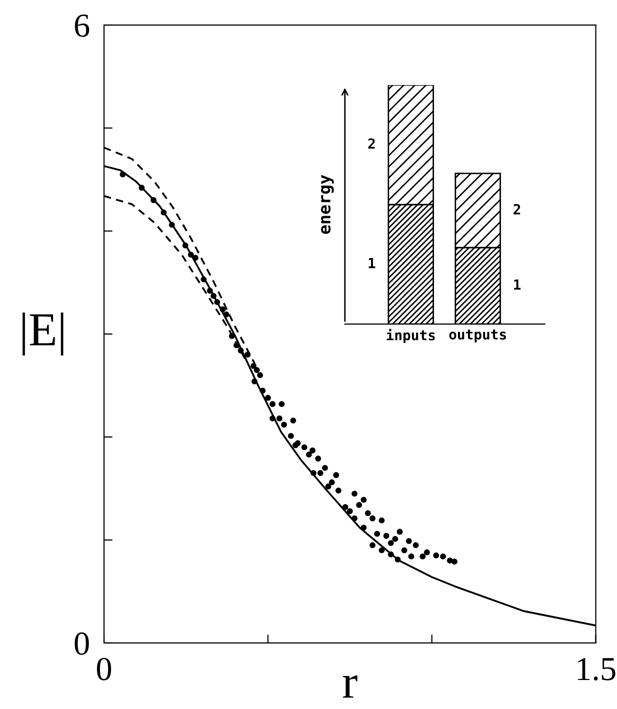 The image size is (617, 709). What do you see at coordinates (43, 334) in the screenshot?
I see `y-axis-title: |E|` at bounding box center [43, 334].